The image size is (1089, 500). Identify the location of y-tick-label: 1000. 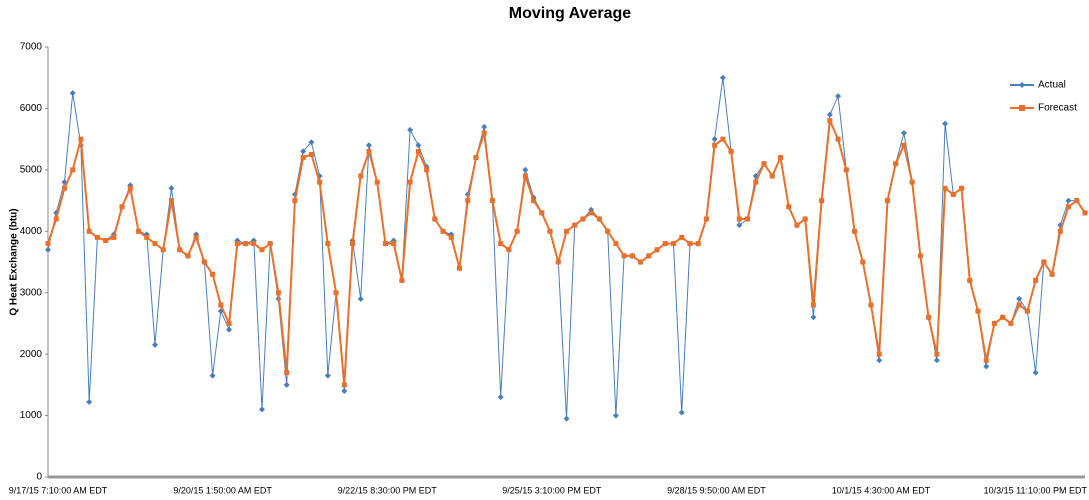
(31, 415).